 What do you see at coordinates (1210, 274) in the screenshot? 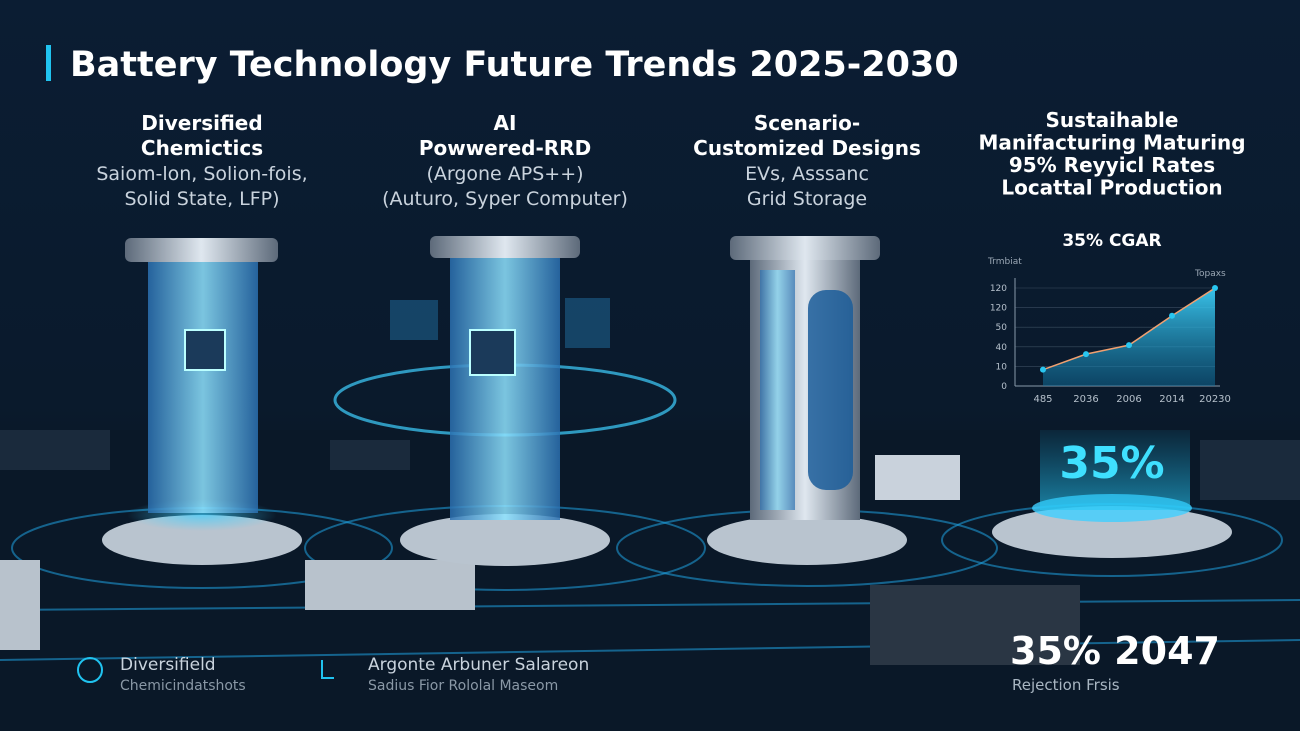
I see `y2-axis-label: Topaxs` at bounding box center [1210, 274].